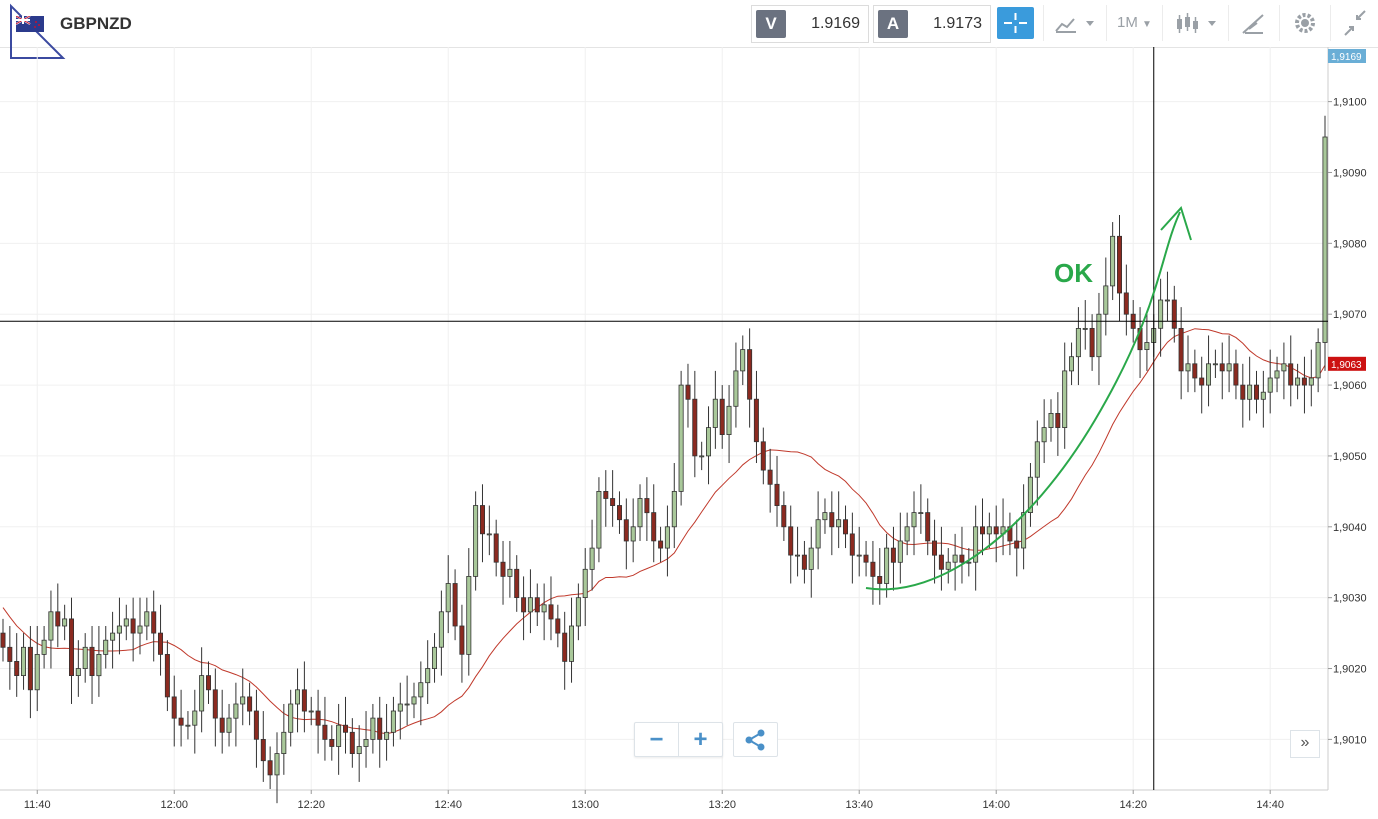 The image size is (1378, 819). What do you see at coordinates (1023, 401) in the screenshot?
I see `annotation-curve` at bounding box center [1023, 401].